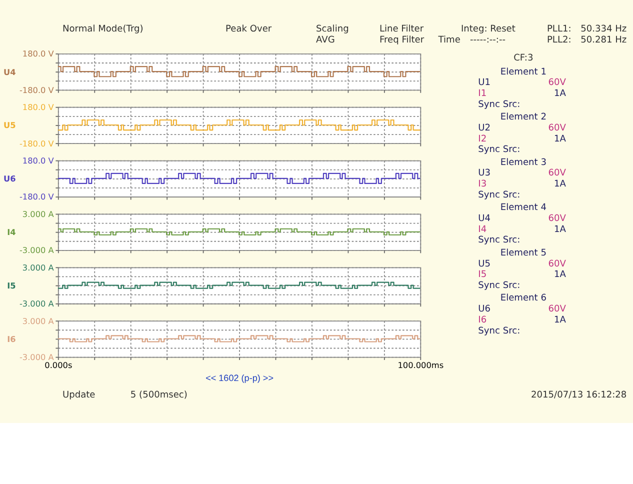 Image resolution: width=633 pixels, height=484 pixels. I want to click on text: 2015/07/13 16:12:28, so click(579, 395).